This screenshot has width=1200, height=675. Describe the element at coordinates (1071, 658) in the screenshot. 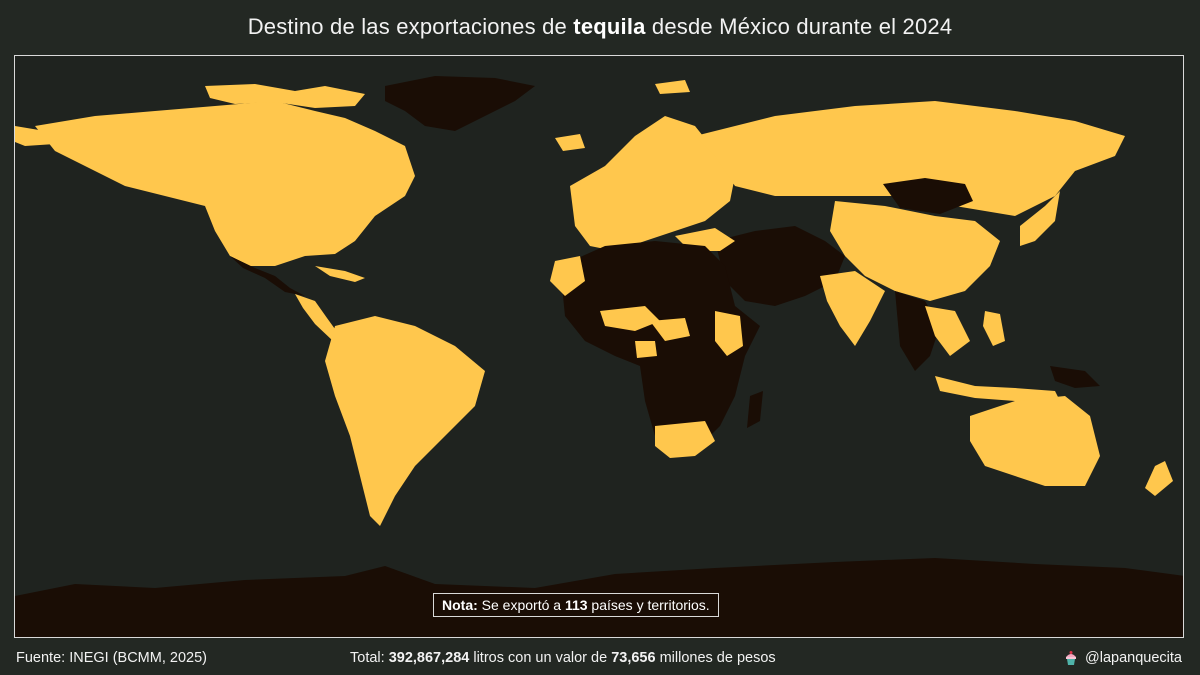

I see `cupcake-icon` at that location.